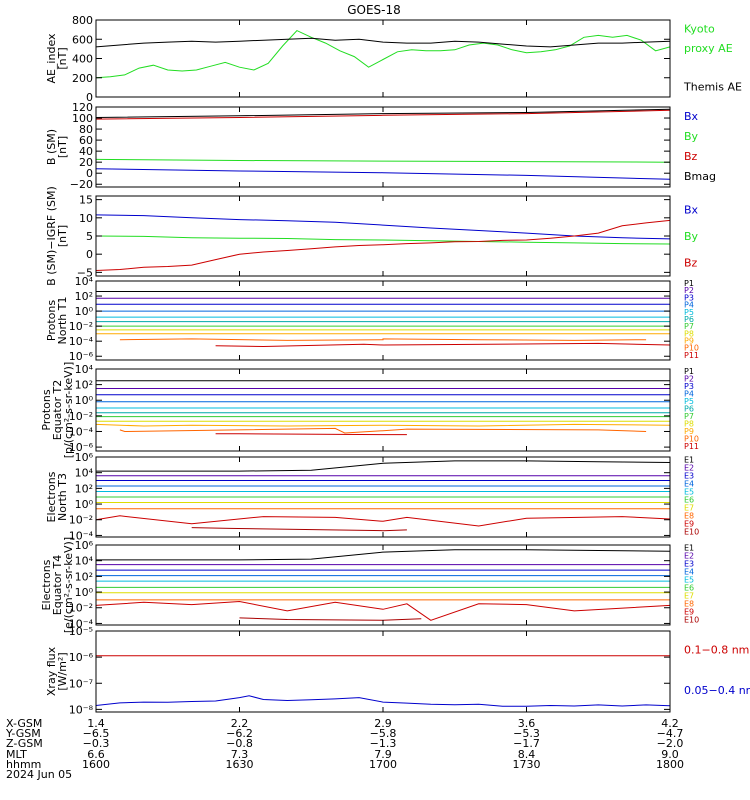 This screenshot has height=800, width=750. Describe the element at coordinates (51, 58) in the screenshot. I see `y-axis-label: AE_index` at that location.